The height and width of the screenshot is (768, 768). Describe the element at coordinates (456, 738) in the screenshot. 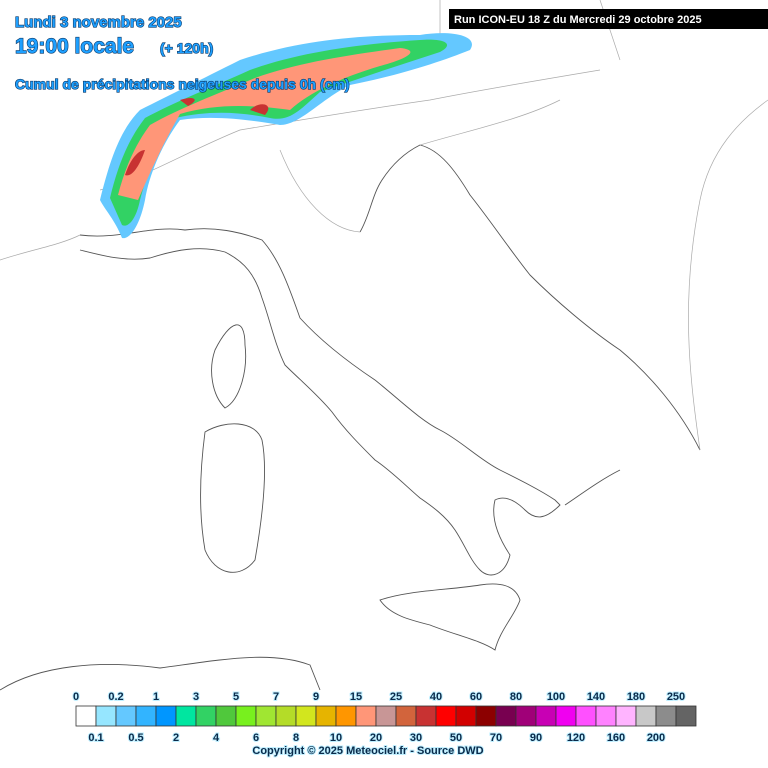

I see `legend-label: 50` at that location.